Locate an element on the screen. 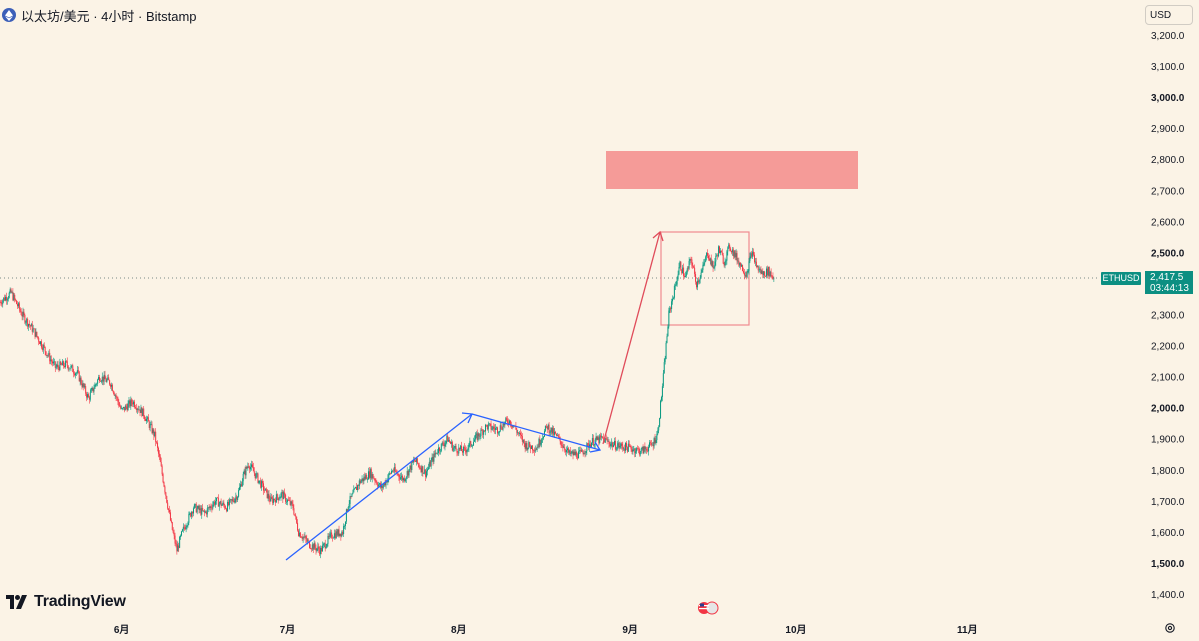 This screenshot has height=641, width=1199. symbol-title: 以太坊/美元 · 4小时 · Bitstamp is located at coordinates (109, 16).